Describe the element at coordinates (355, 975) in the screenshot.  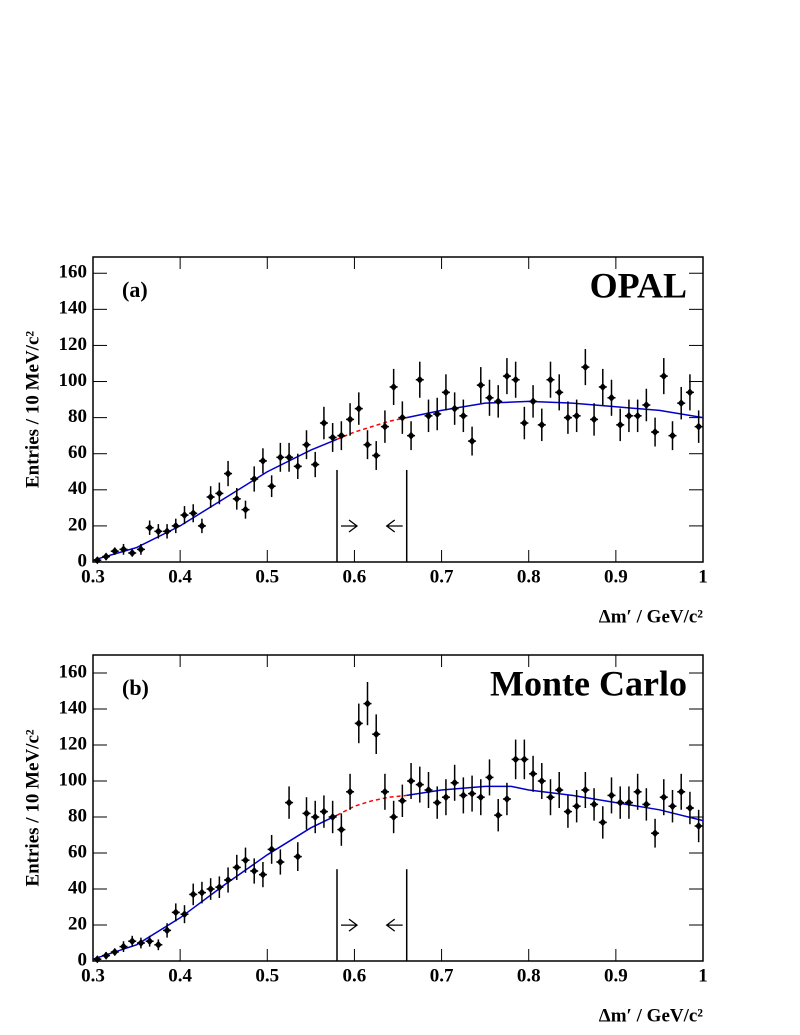
I see `x-tick-label: 0.6` at that location.